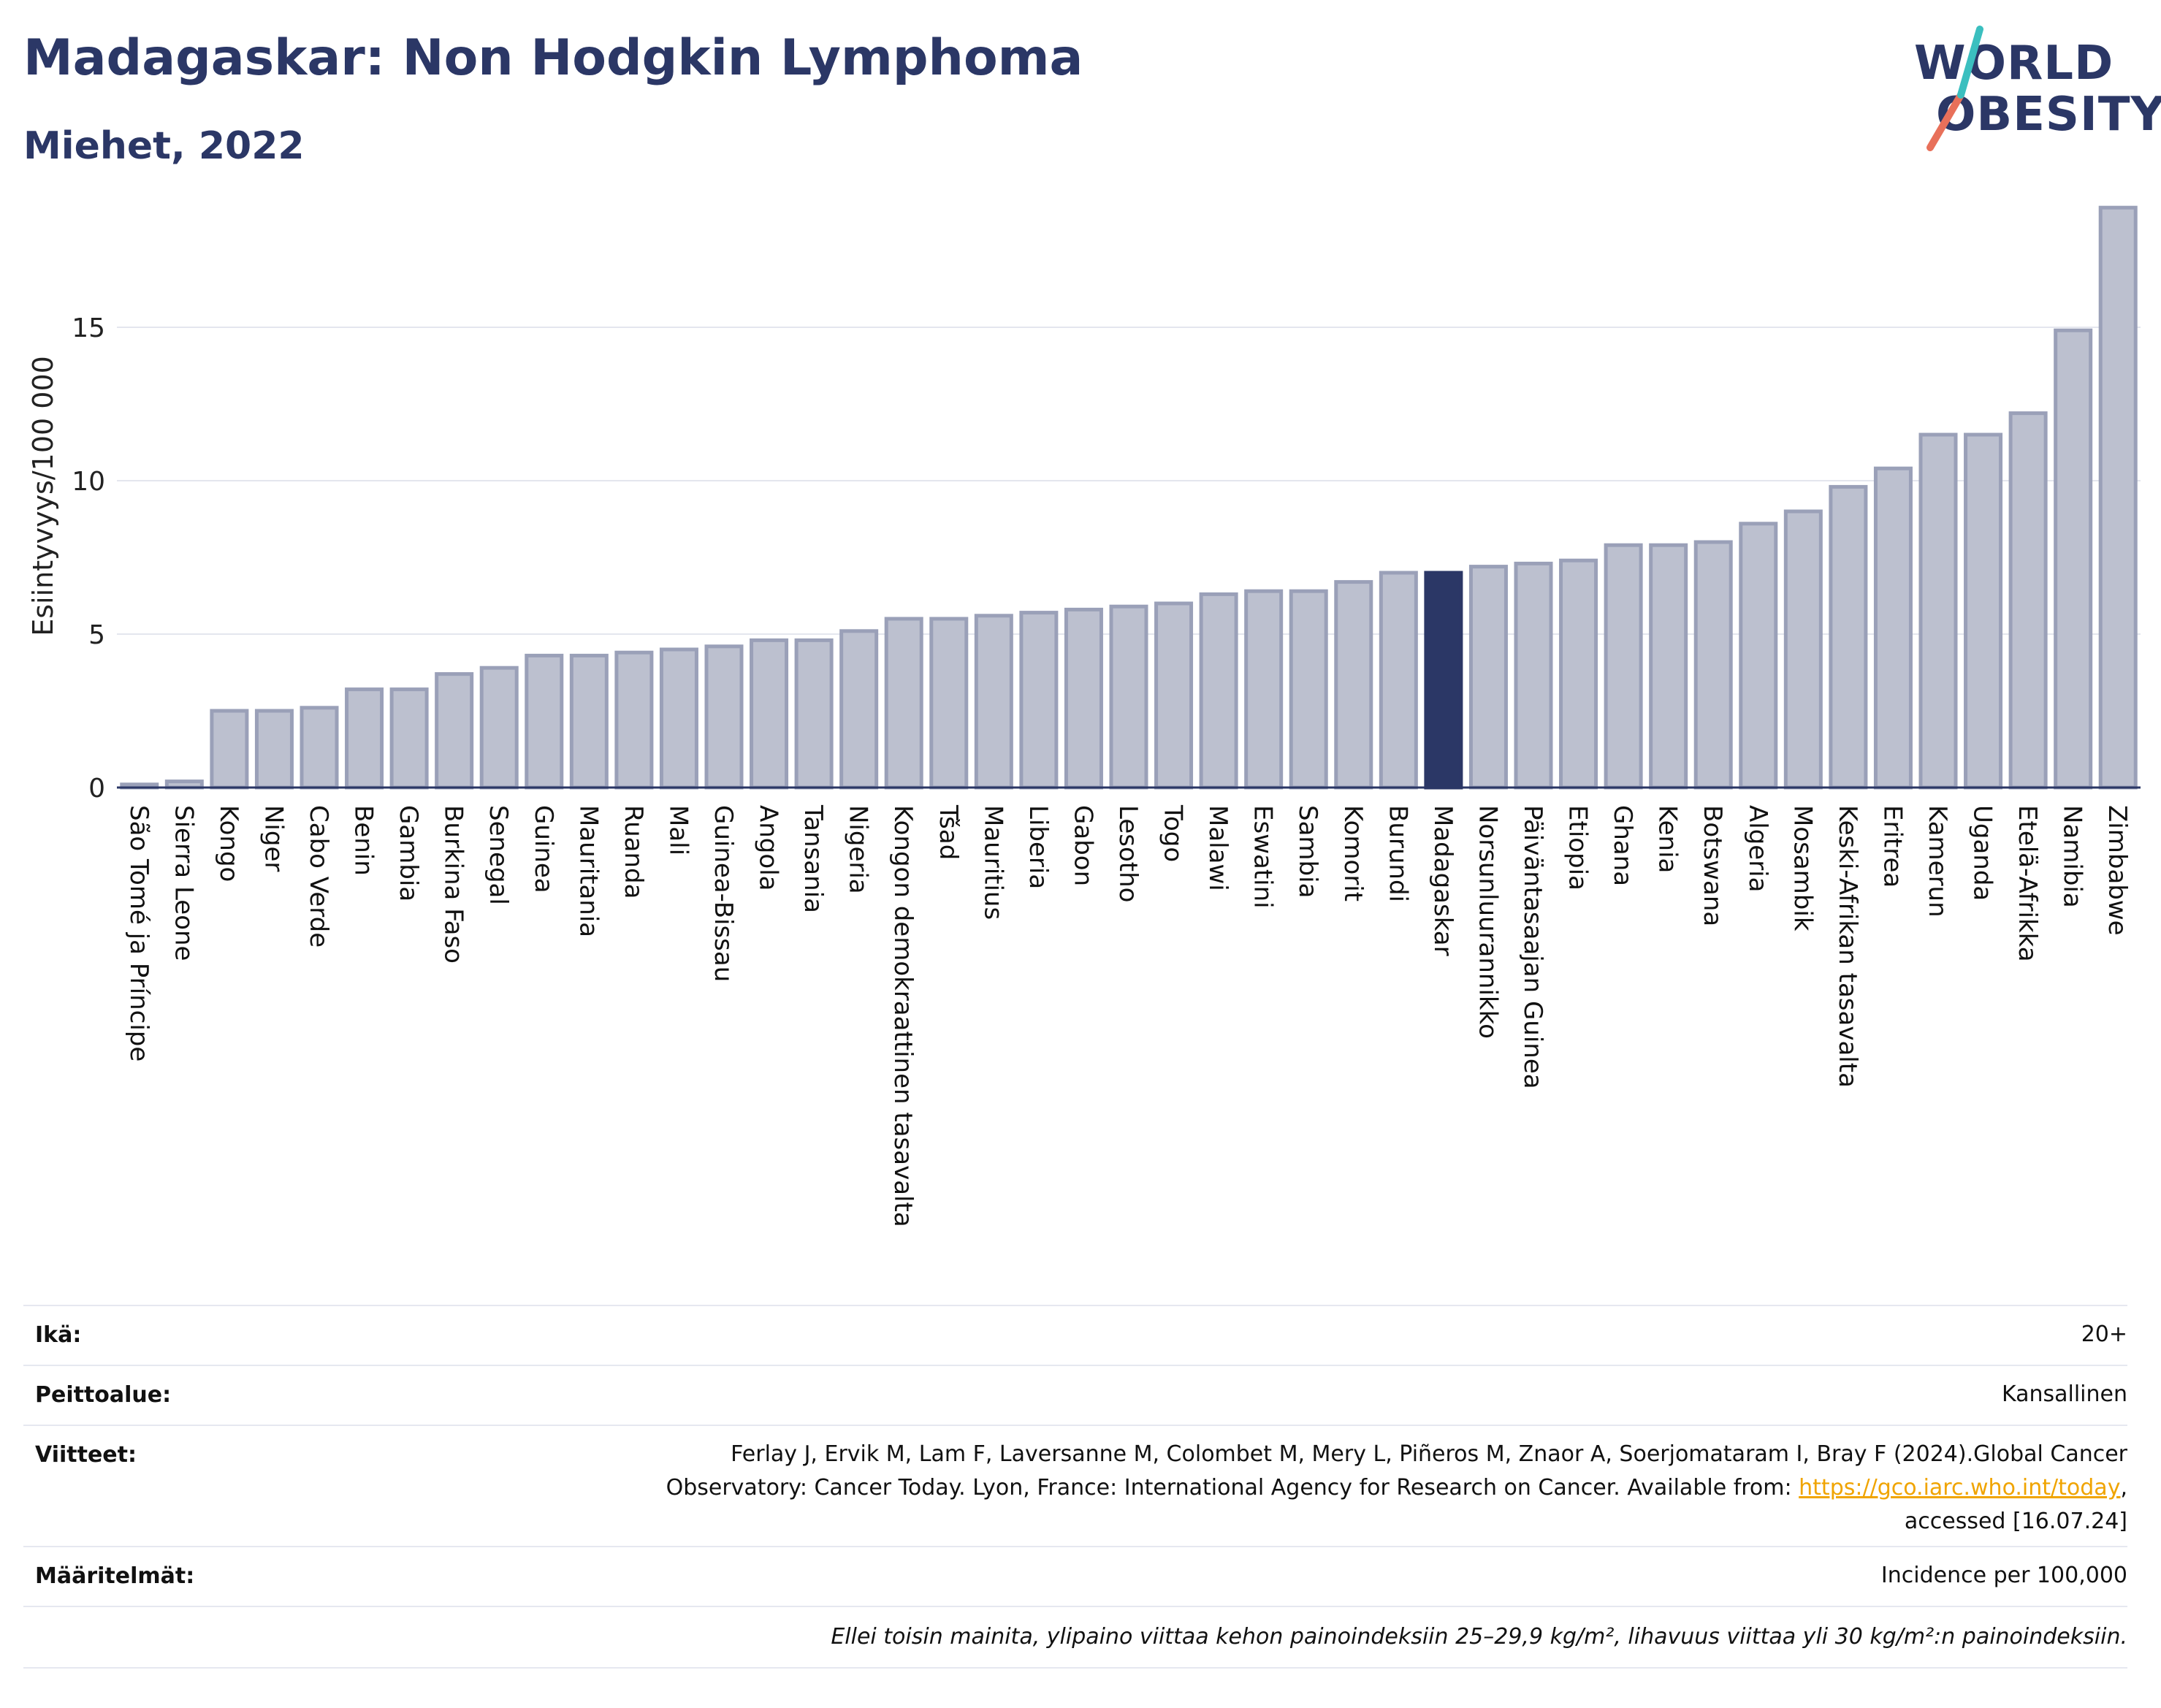 This screenshot has width=2161, height=1708. Describe the element at coordinates (1532, 947) in the screenshot. I see `x-tick-label: Päiväntasaajan Guinea` at that location.